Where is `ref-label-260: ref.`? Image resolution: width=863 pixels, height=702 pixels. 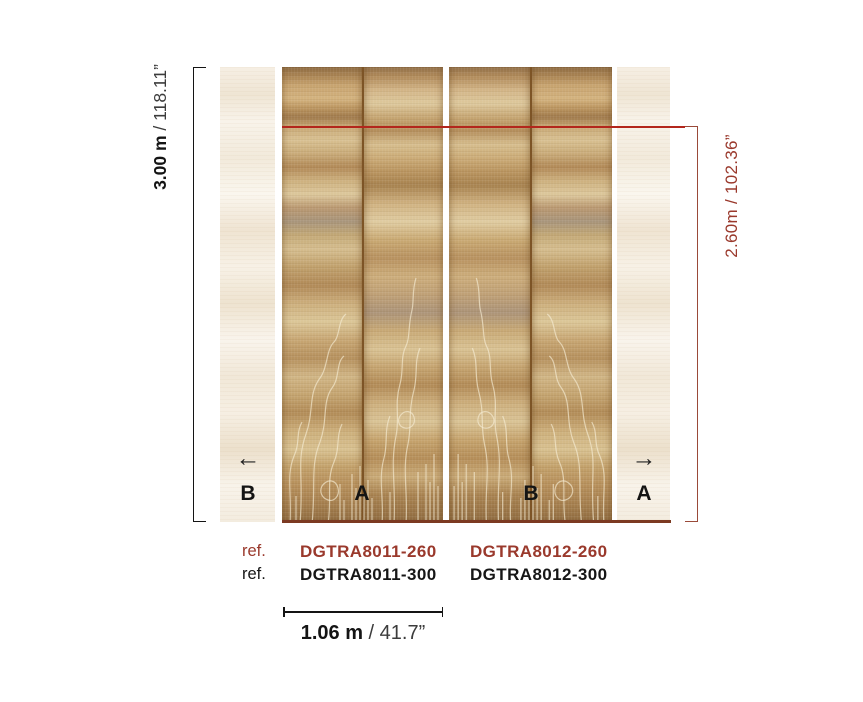
ref-label-260: ref. is located at coordinates (254, 551).